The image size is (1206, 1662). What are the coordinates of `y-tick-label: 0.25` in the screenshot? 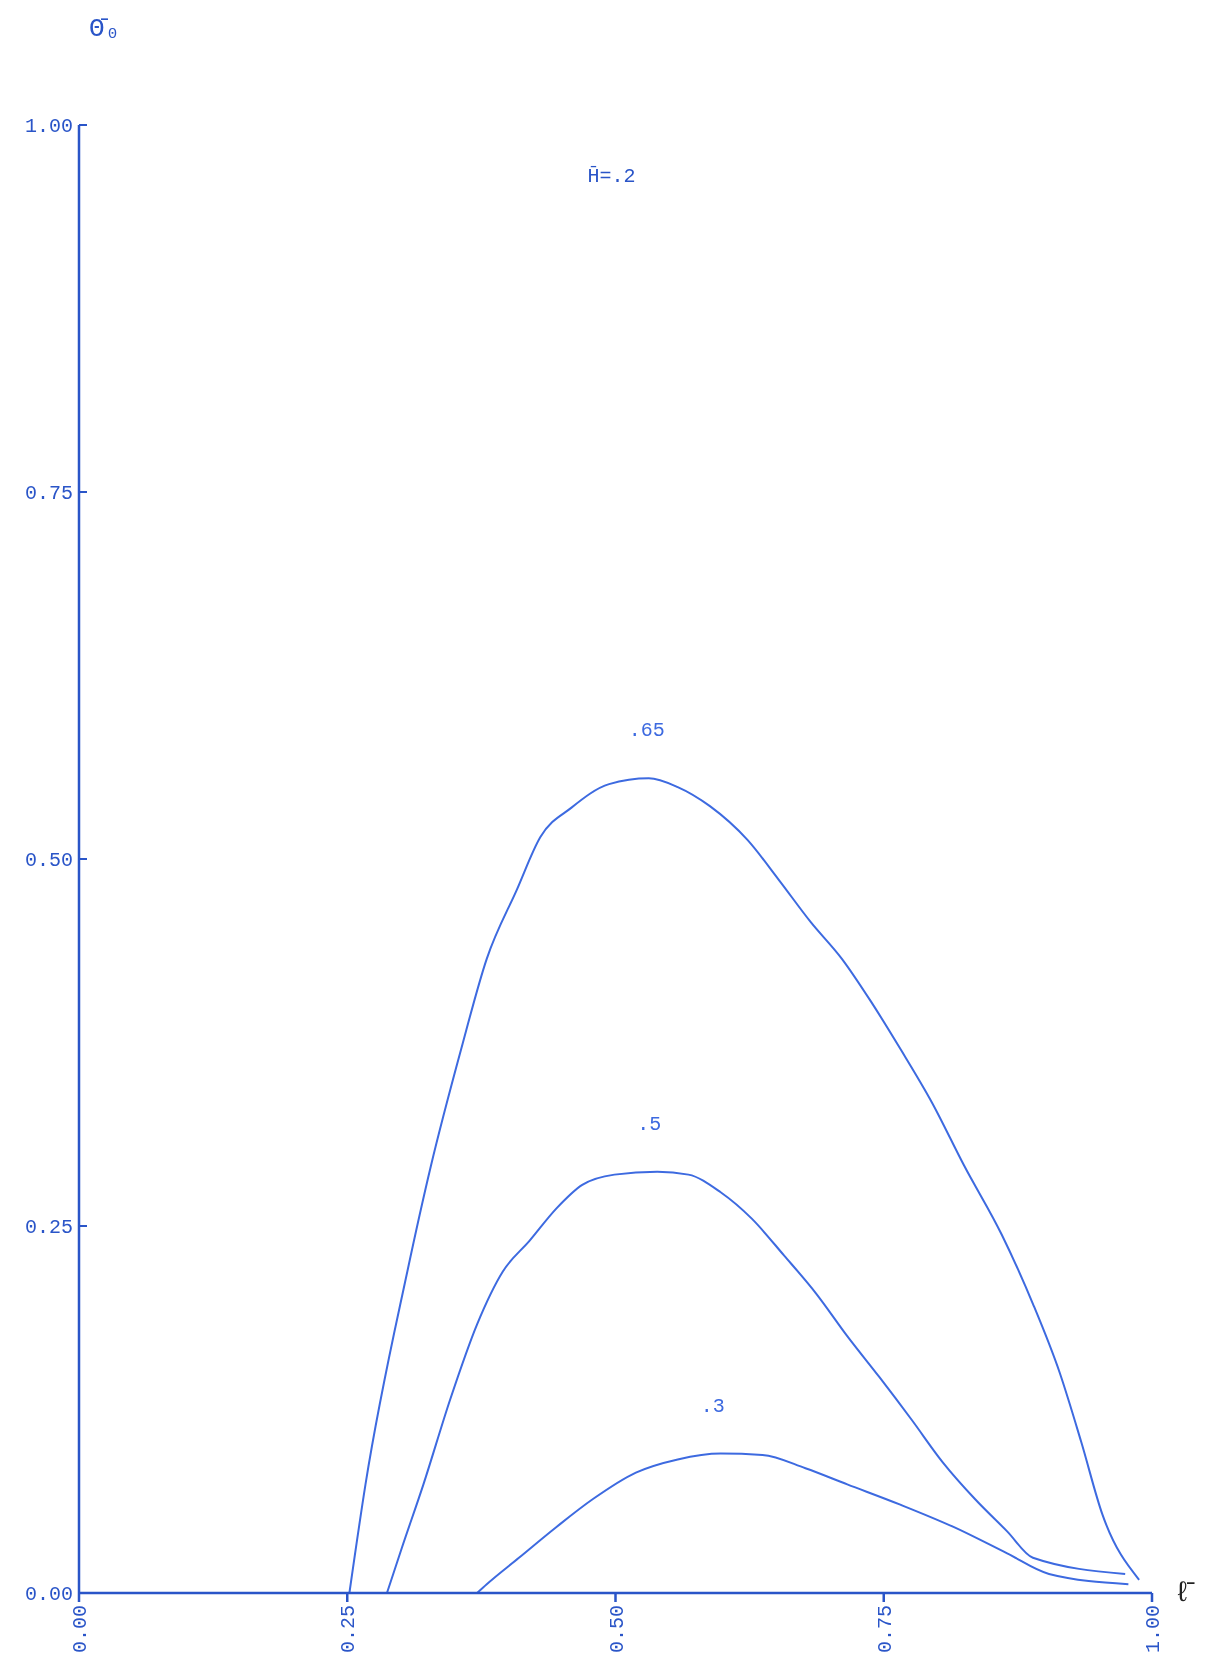 It's located at (48, 1227).